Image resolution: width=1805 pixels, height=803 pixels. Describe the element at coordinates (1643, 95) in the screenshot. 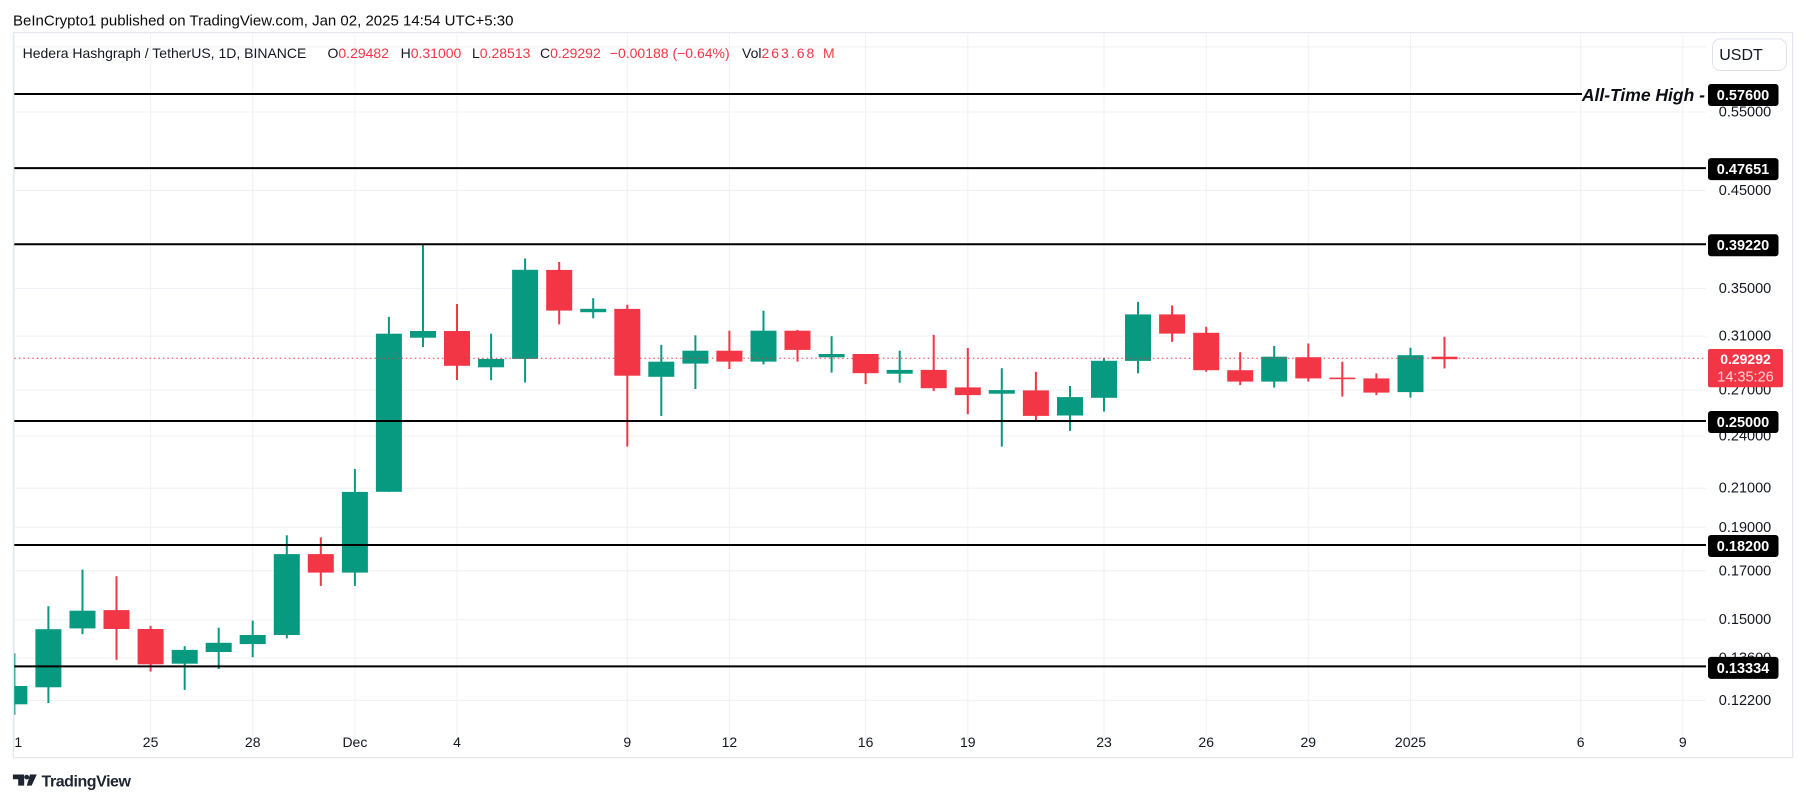

I see `svg-text: All-Time High -` at that location.